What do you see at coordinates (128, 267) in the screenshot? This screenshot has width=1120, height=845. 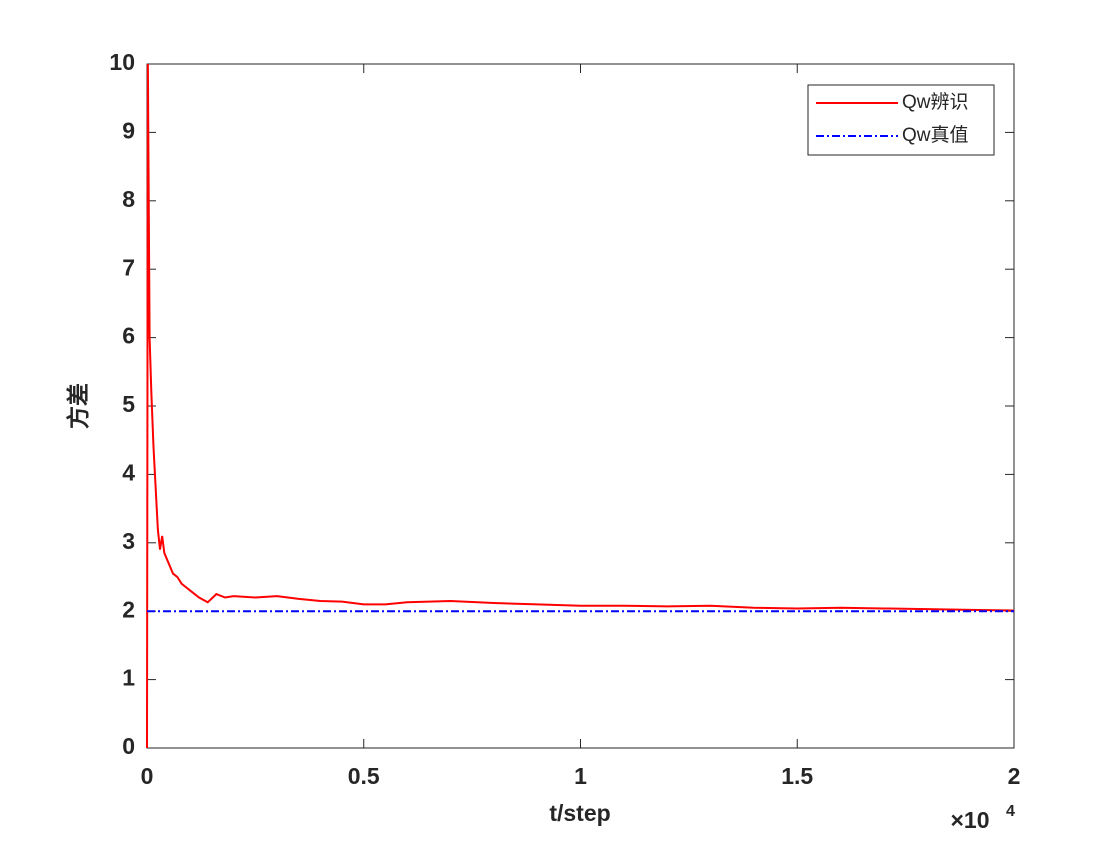 I see `y-tick-label: 7` at bounding box center [128, 267].